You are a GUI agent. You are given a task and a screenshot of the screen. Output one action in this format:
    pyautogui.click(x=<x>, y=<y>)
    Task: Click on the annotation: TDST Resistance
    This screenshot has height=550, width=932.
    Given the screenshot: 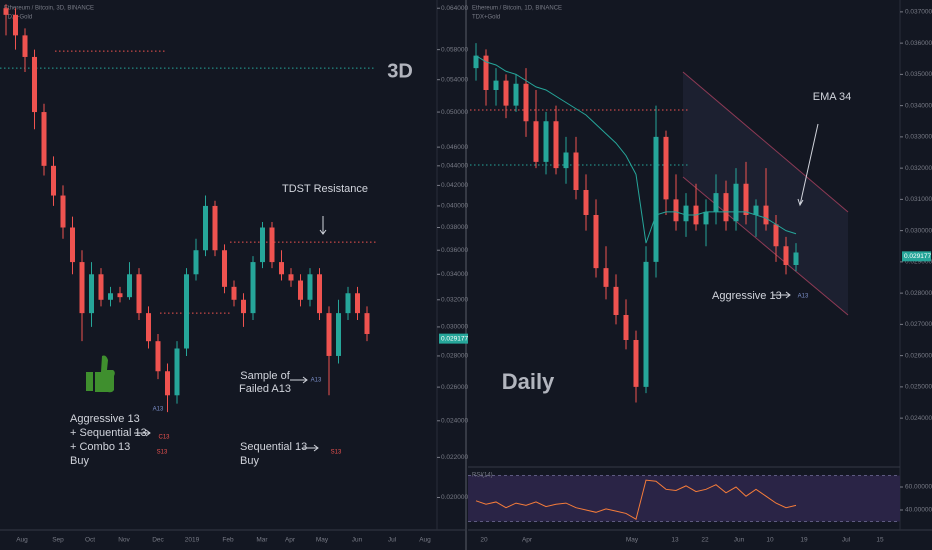 What is the action you would take?
    pyautogui.click(x=325, y=189)
    